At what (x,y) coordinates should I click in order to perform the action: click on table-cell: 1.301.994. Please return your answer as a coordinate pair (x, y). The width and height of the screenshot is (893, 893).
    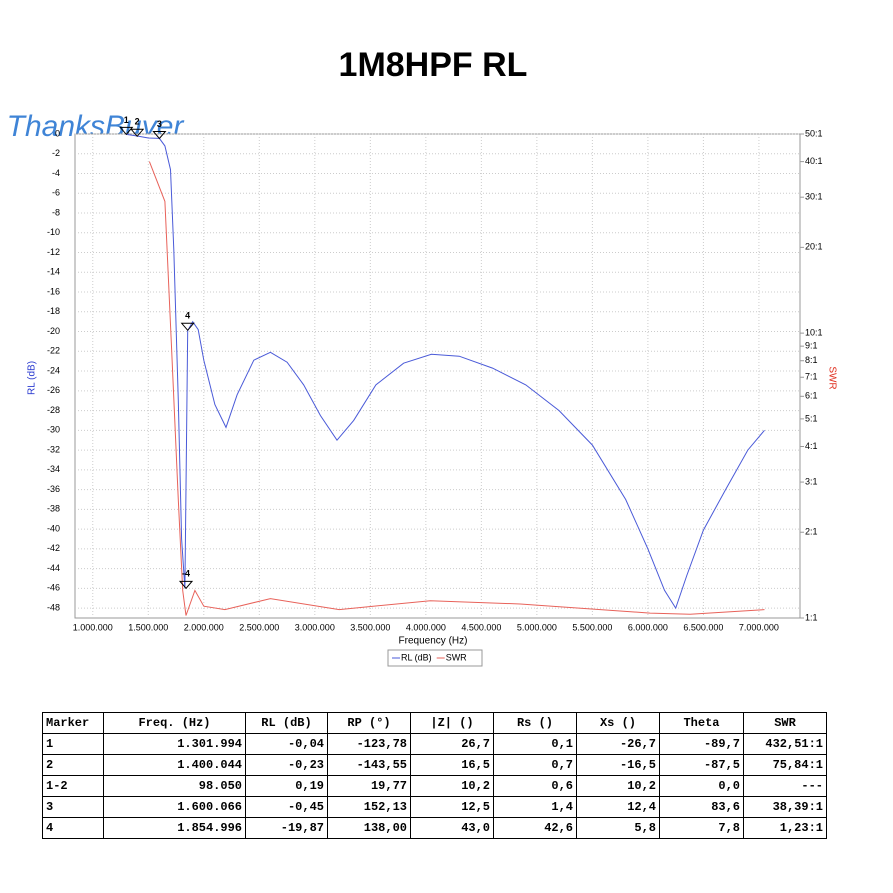
    Looking at the image, I should click on (174, 744).